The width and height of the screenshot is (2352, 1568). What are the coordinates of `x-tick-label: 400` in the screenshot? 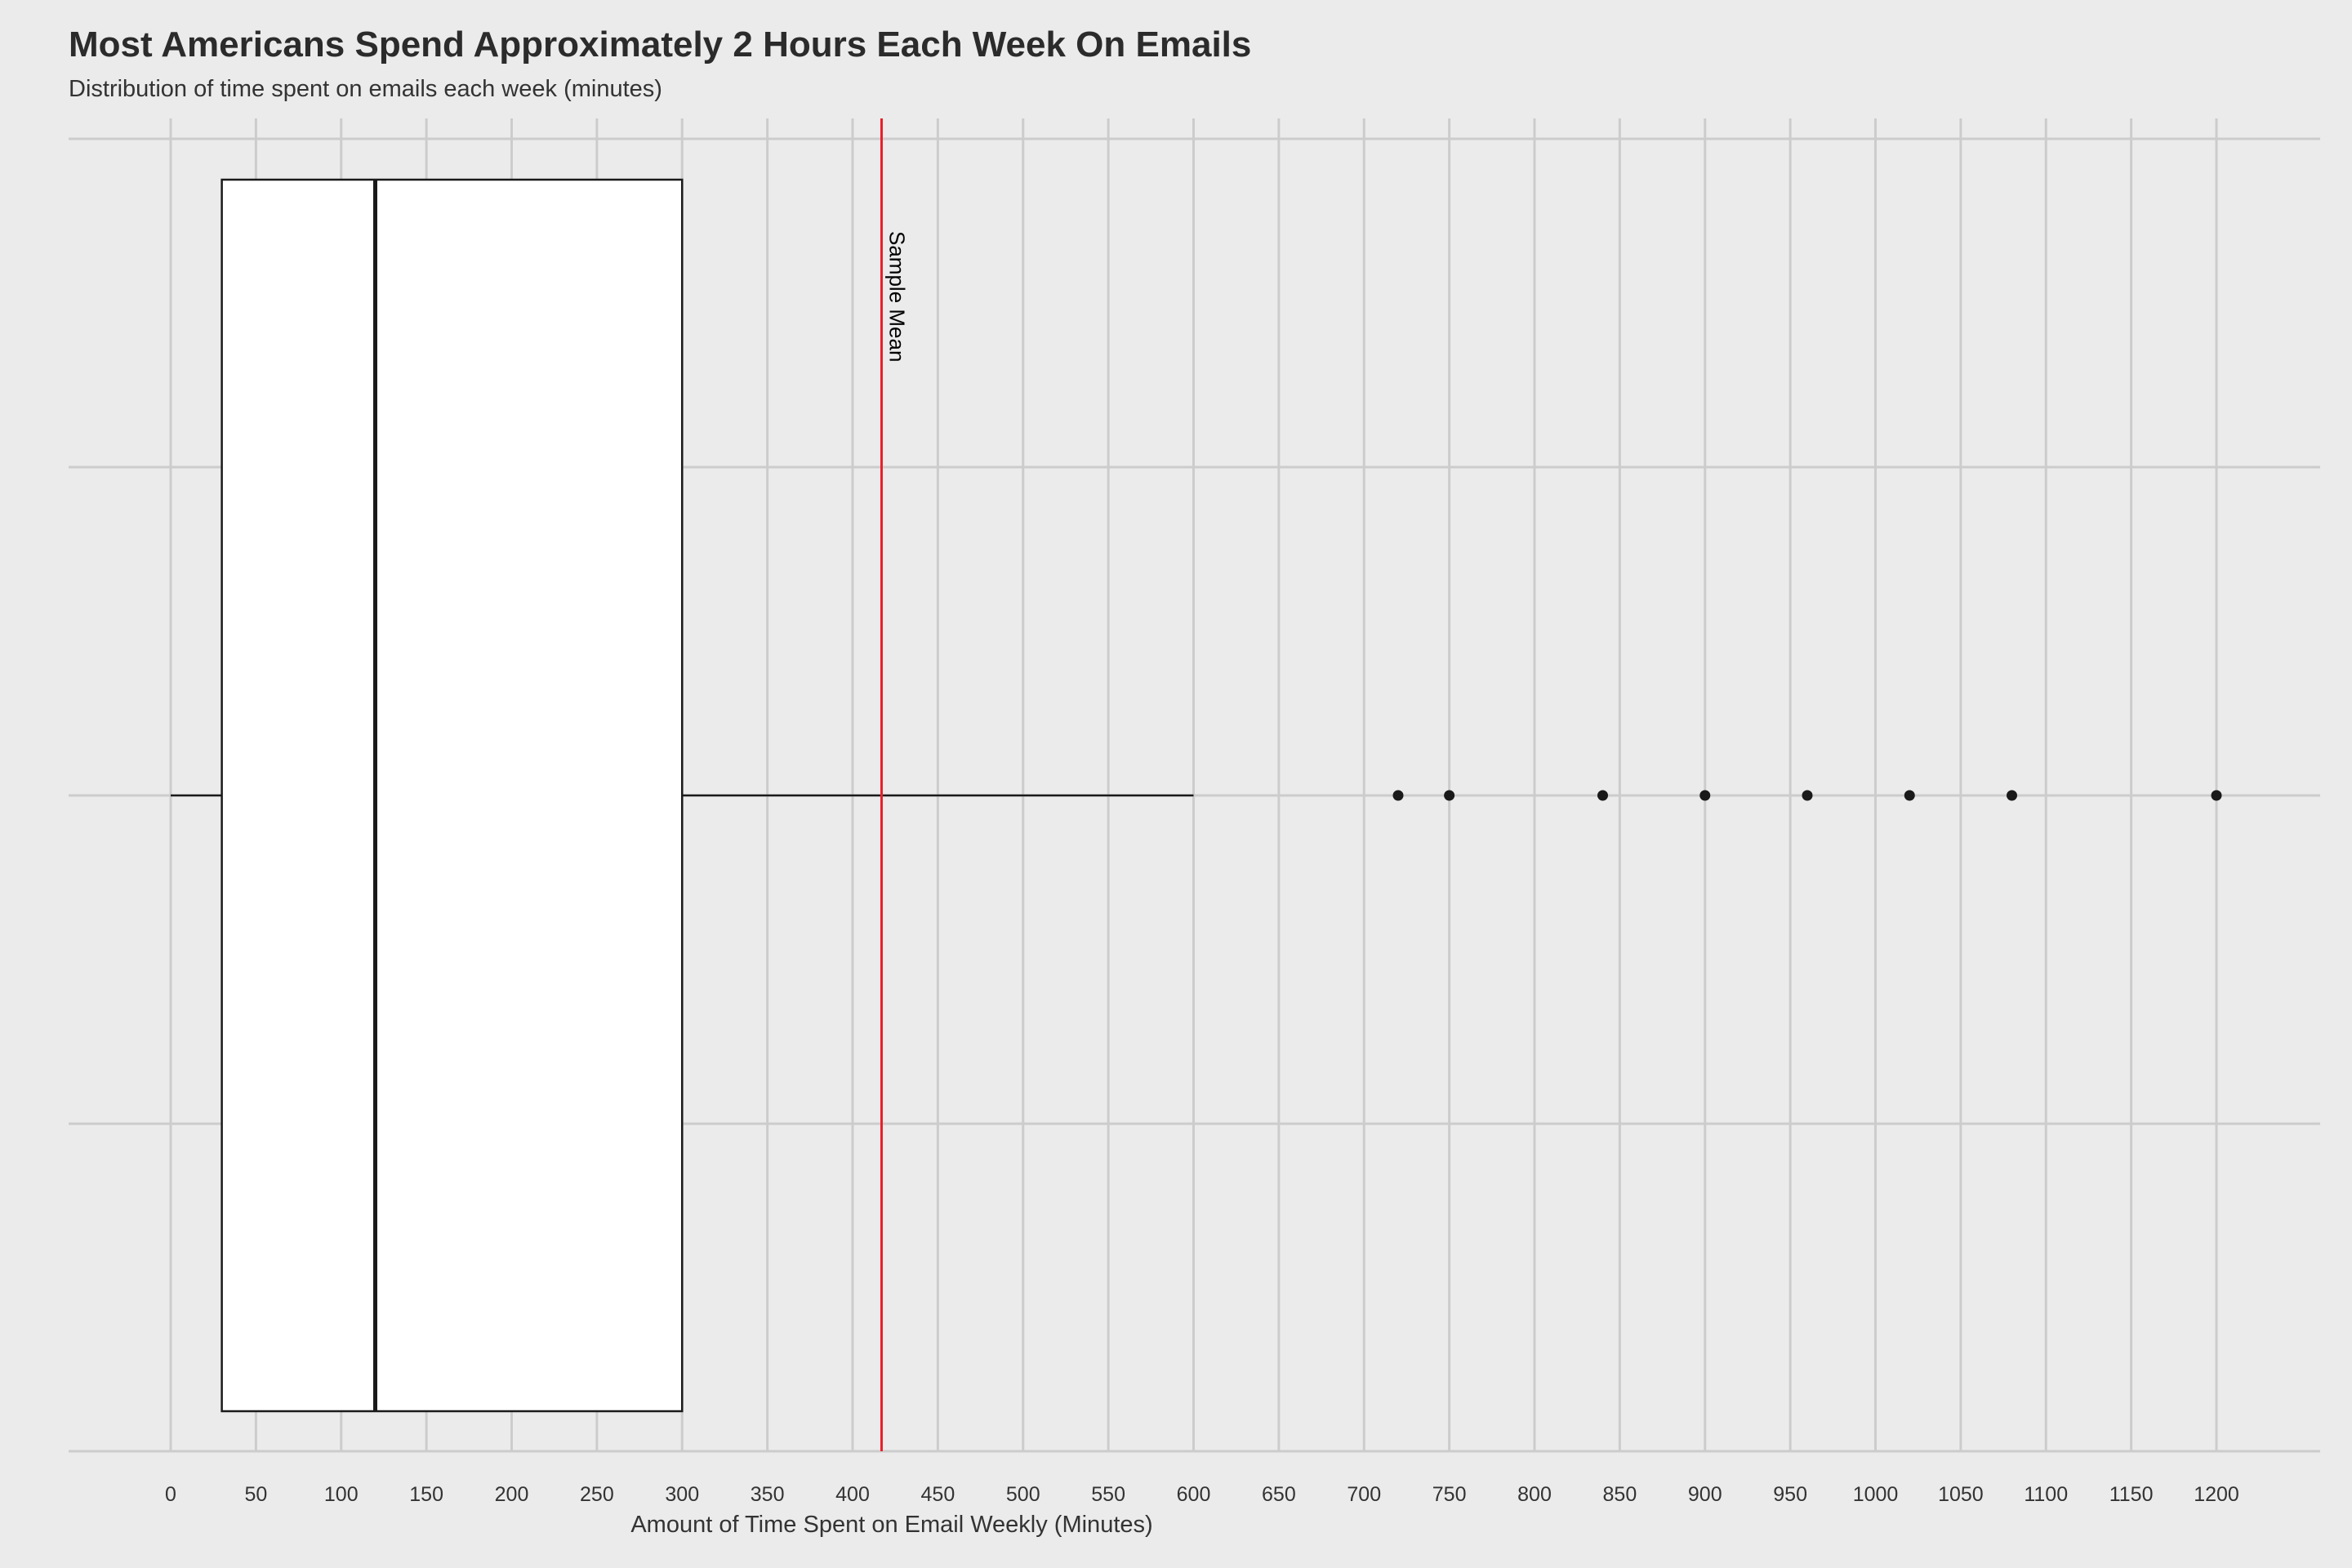 It's located at (852, 1494).